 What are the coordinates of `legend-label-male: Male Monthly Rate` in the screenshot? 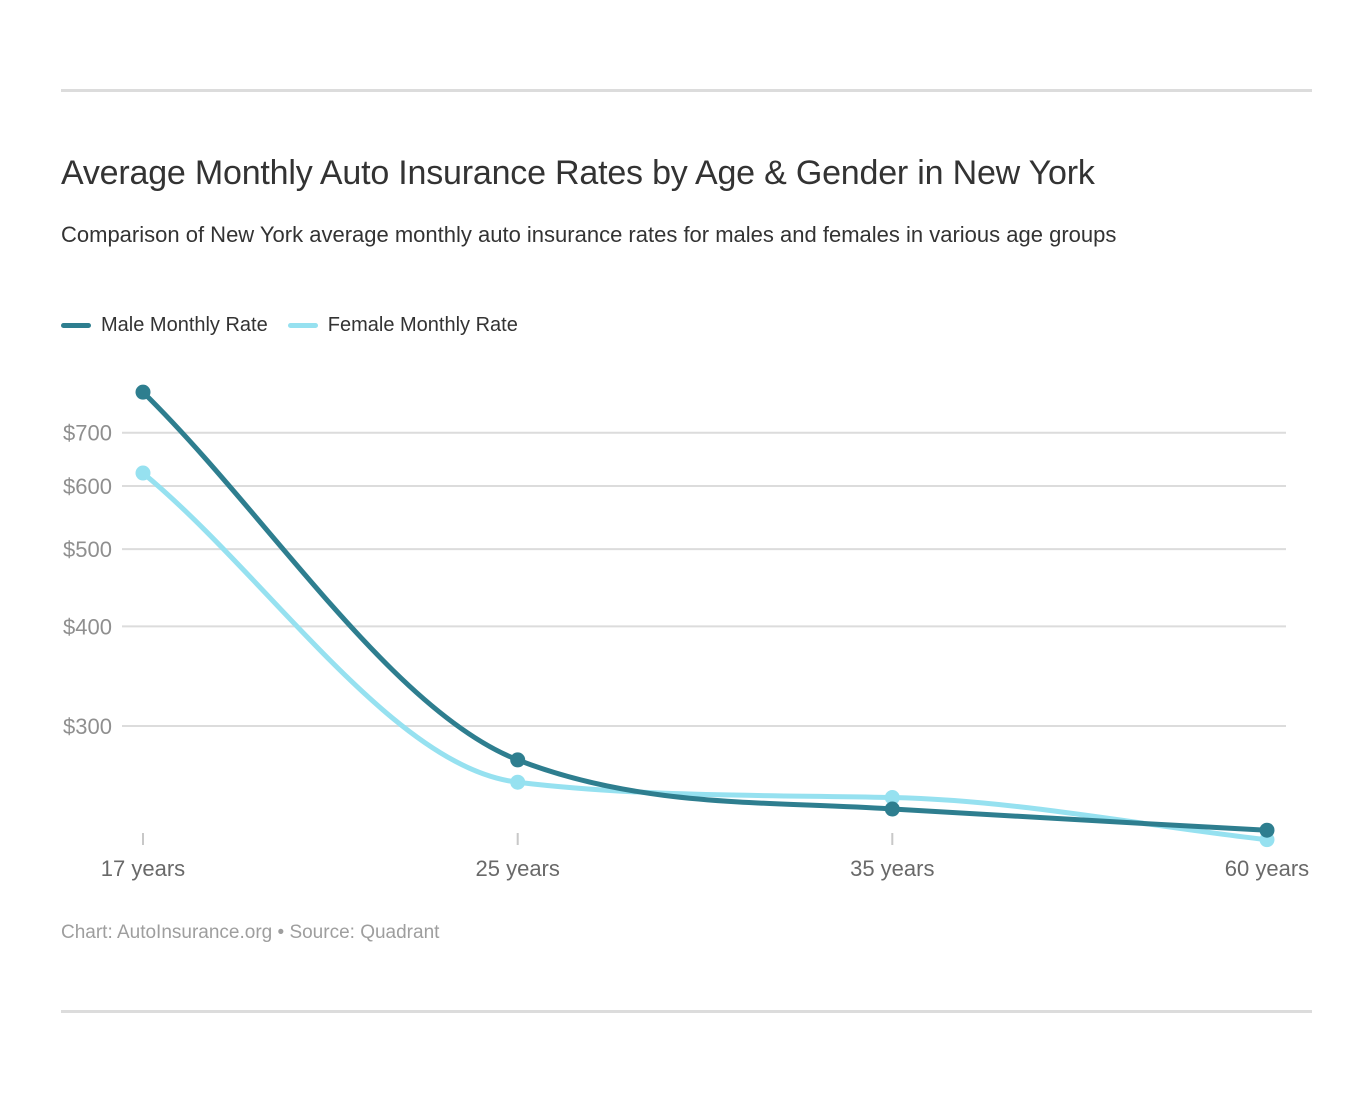 It's located at (184, 325).